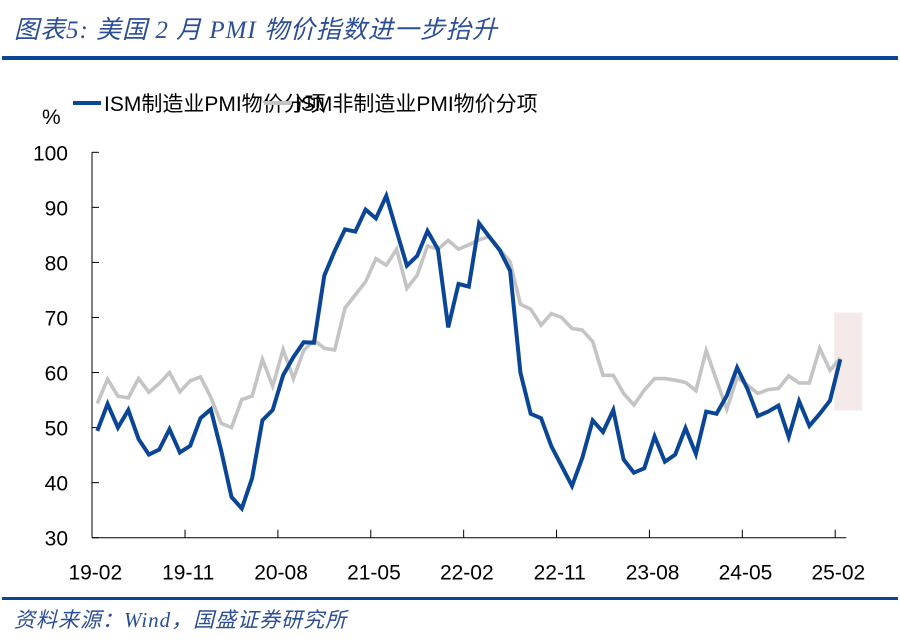  I want to click on y-tick-label: 50, so click(56, 429).